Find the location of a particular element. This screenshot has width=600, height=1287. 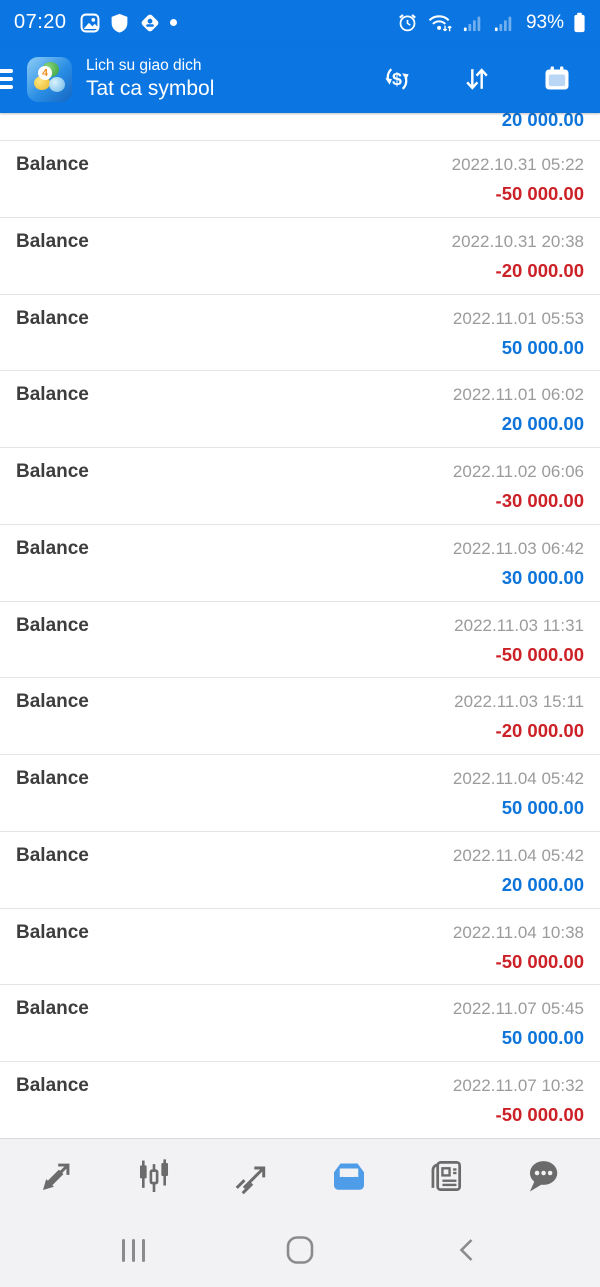

app-header: 4 Lich su giao dich Tat ca symbol $ is located at coordinates (300, 79).